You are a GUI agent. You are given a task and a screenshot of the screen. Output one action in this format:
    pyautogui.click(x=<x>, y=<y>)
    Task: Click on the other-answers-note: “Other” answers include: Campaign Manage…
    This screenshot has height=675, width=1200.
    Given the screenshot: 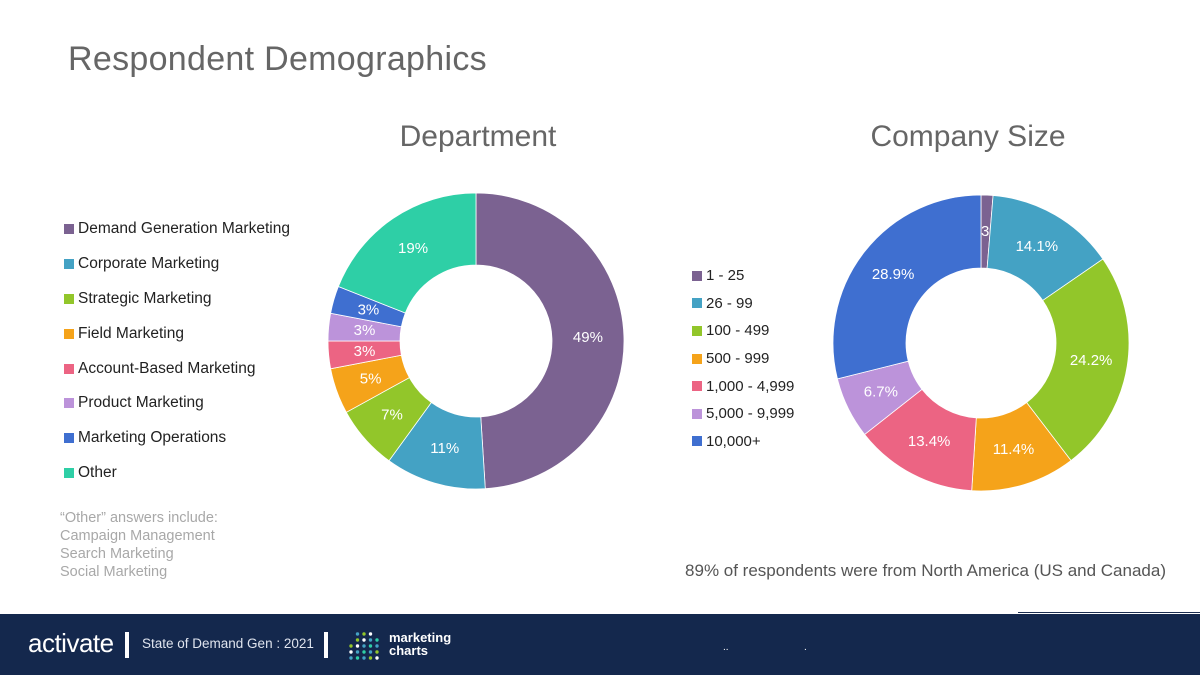 What is the action you would take?
    pyautogui.click(x=139, y=545)
    